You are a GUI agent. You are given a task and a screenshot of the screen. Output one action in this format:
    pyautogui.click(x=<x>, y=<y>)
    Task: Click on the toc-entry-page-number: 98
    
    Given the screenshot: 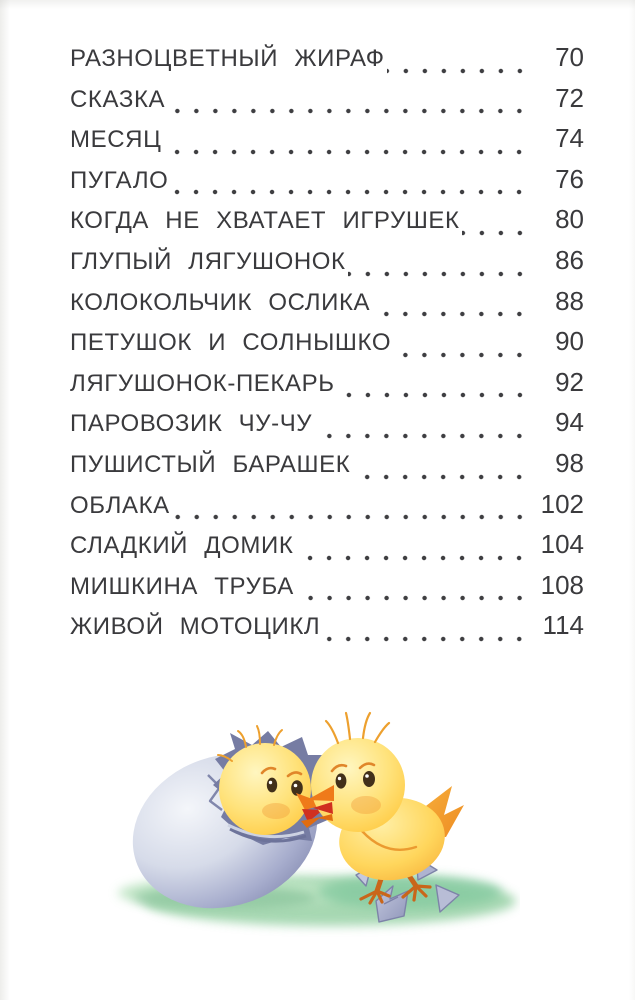 What is the action you would take?
    pyautogui.click(x=569, y=462)
    